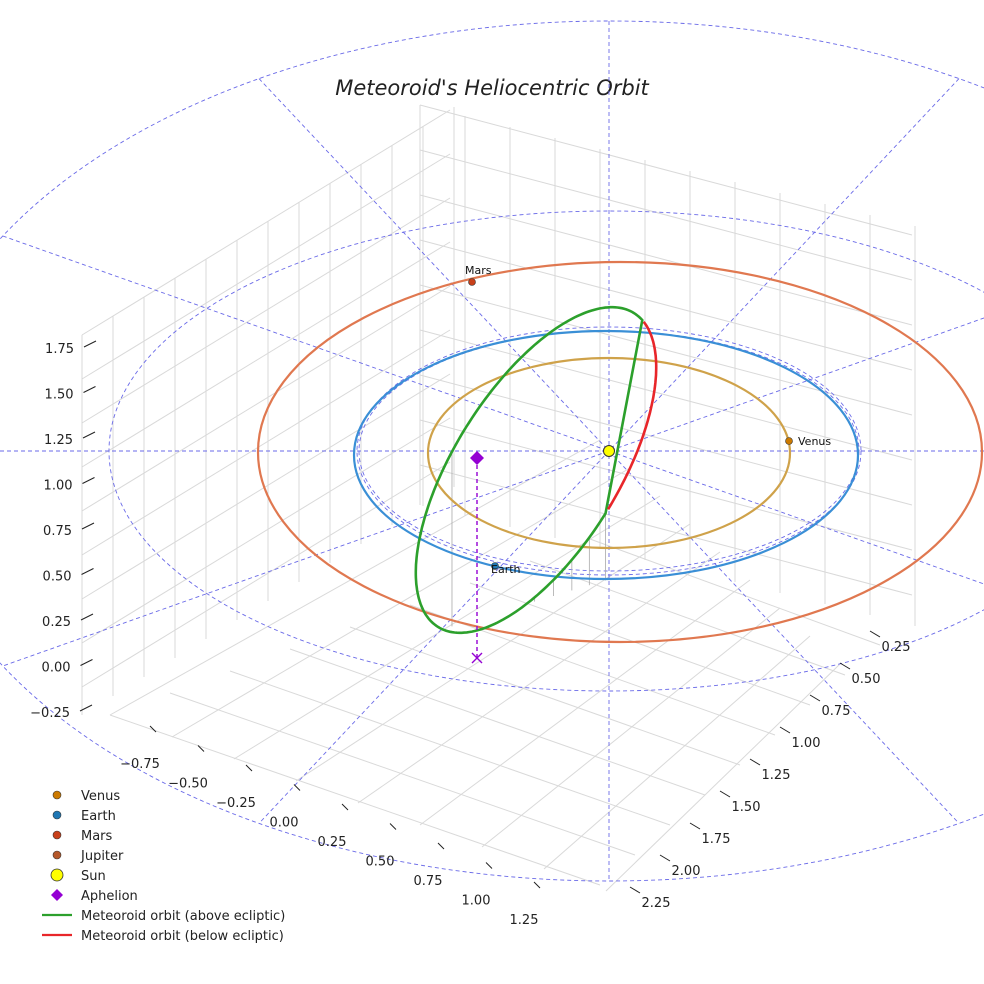 This screenshot has height=984, width=984. Describe the element at coordinates (492, 88) in the screenshot. I see `chart-title: Meteoroid's Heliocentric Orbit` at that location.